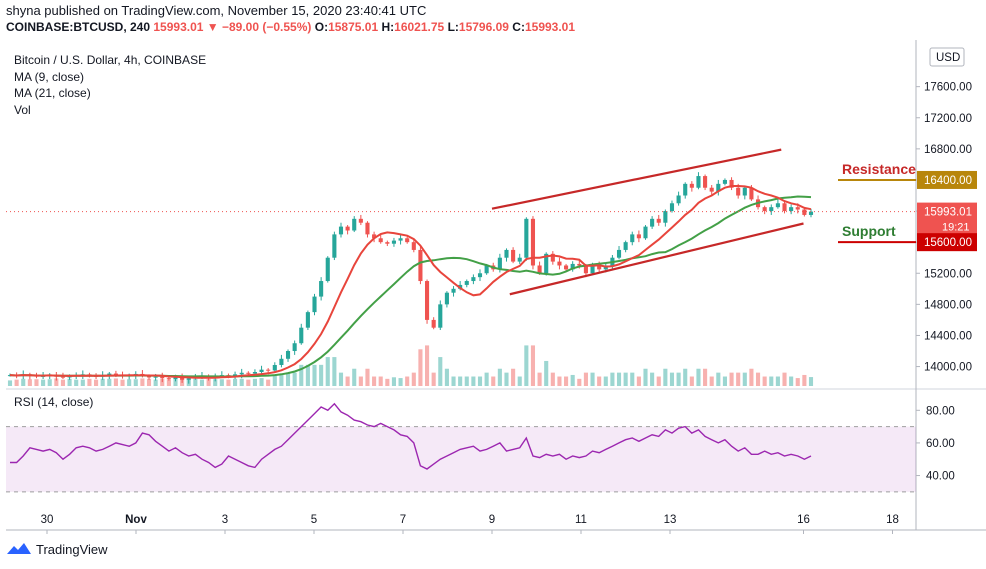 The height and width of the screenshot is (569, 986). Describe the element at coordinates (259, 27) in the screenshot. I see `price-change: ▼ −89.00 (−0.55%)` at that location.